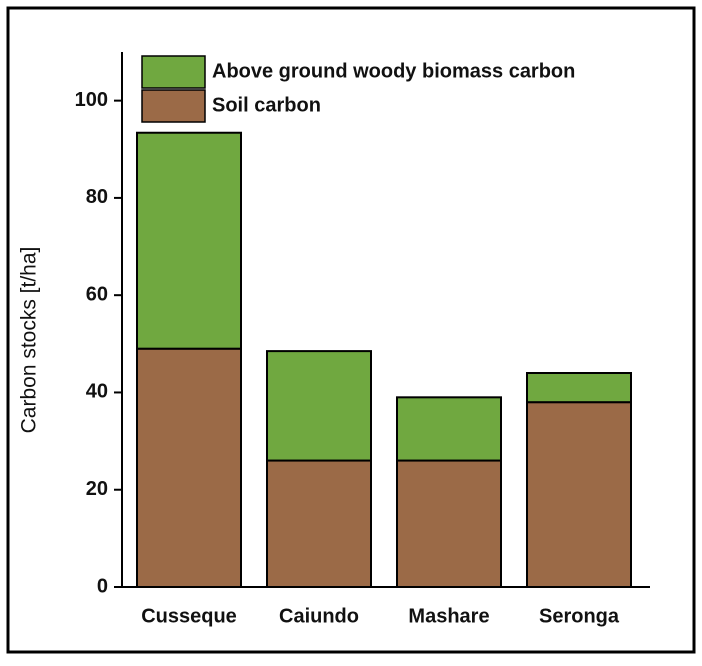  What do you see at coordinates (97, 392) in the screenshot?
I see `y-tick-label: 40` at bounding box center [97, 392].